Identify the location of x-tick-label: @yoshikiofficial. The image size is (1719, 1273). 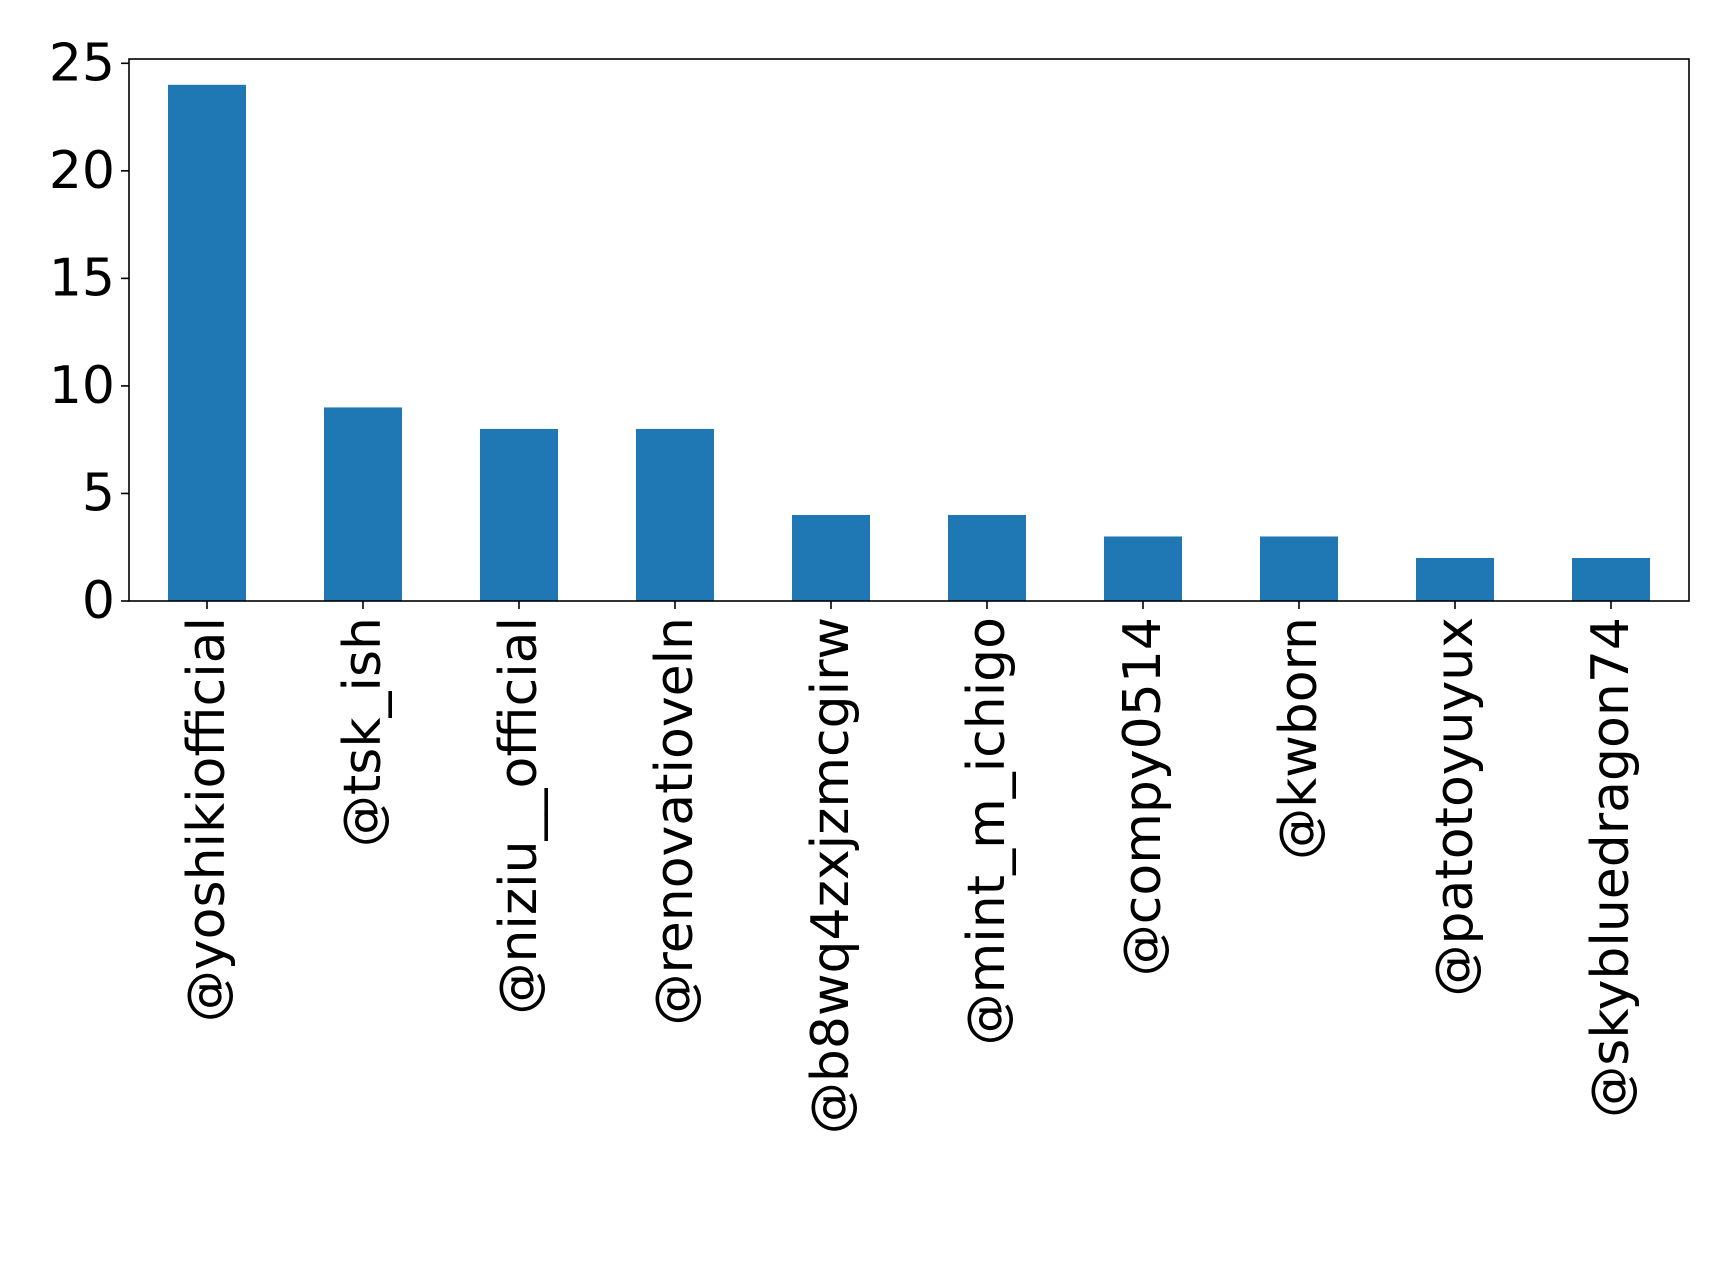
(207, 819).